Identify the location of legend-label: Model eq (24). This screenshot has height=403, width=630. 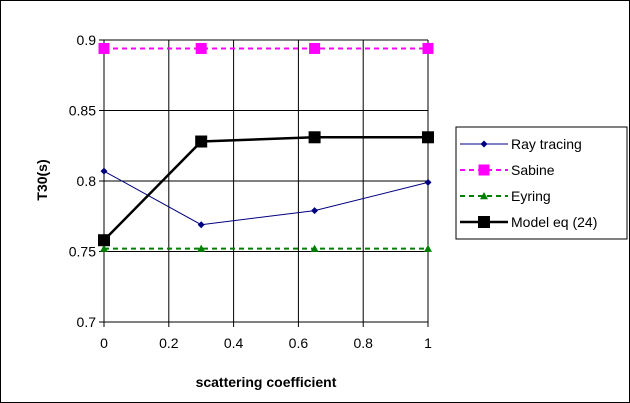
(554, 222).